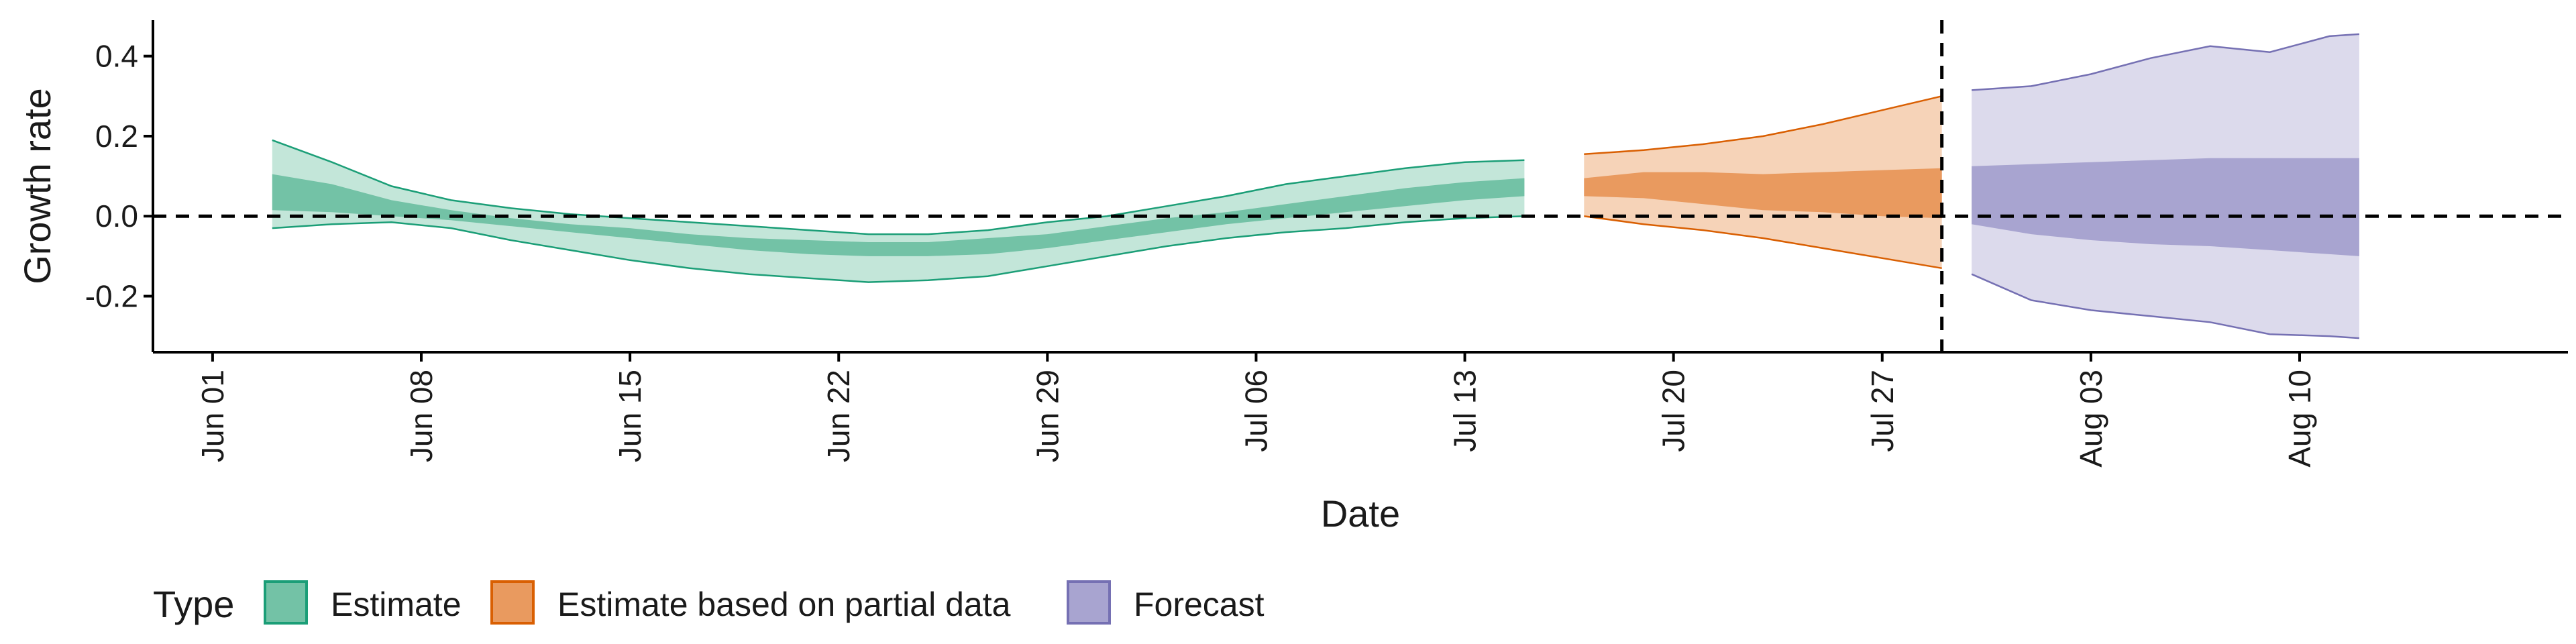  Describe the element at coordinates (1465, 411) in the screenshot. I see `x-tick-label: Jul 13` at that location.